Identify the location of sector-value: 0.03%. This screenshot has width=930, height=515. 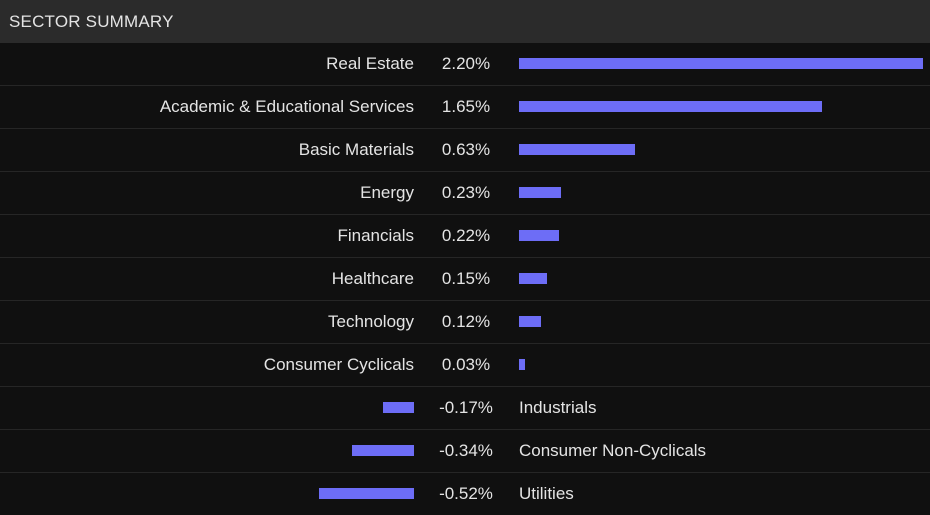
(466, 364).